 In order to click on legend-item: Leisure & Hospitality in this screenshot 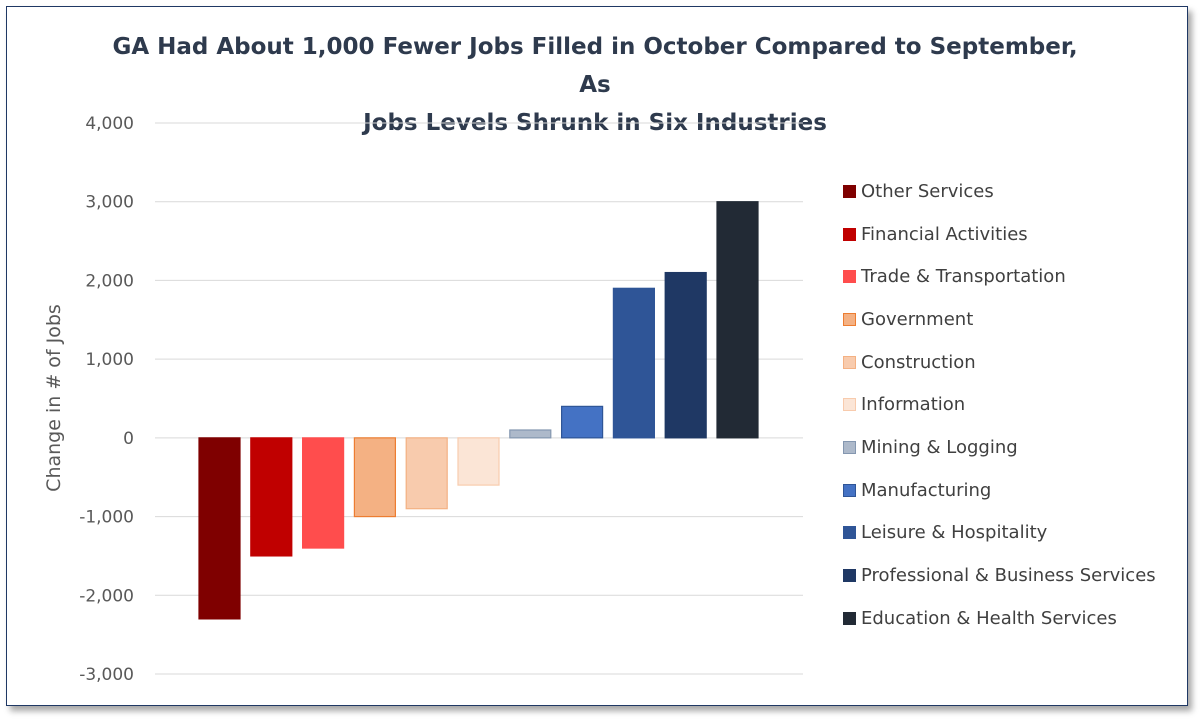, I will do `click(1015, 533)`.